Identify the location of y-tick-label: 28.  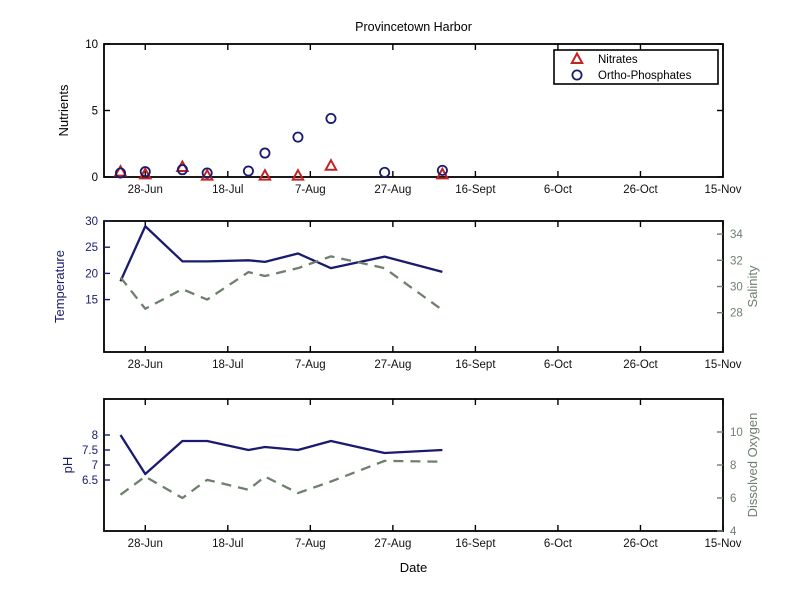
(736, 314).